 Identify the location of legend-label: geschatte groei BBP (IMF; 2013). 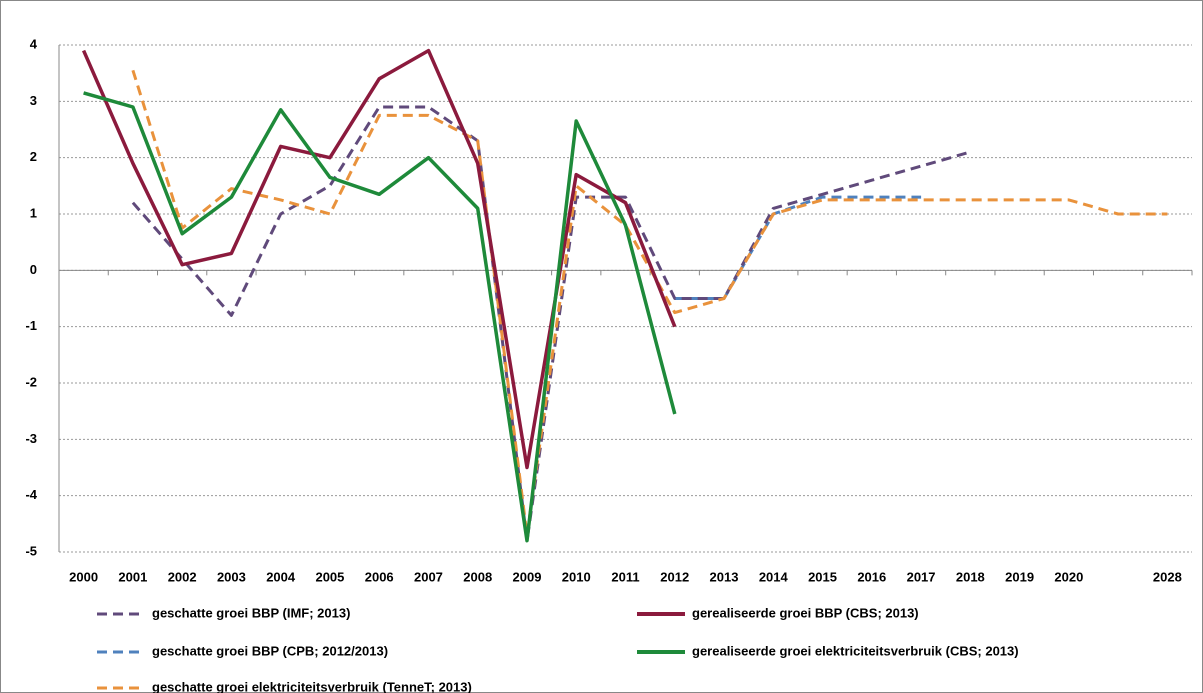
(251, 612).